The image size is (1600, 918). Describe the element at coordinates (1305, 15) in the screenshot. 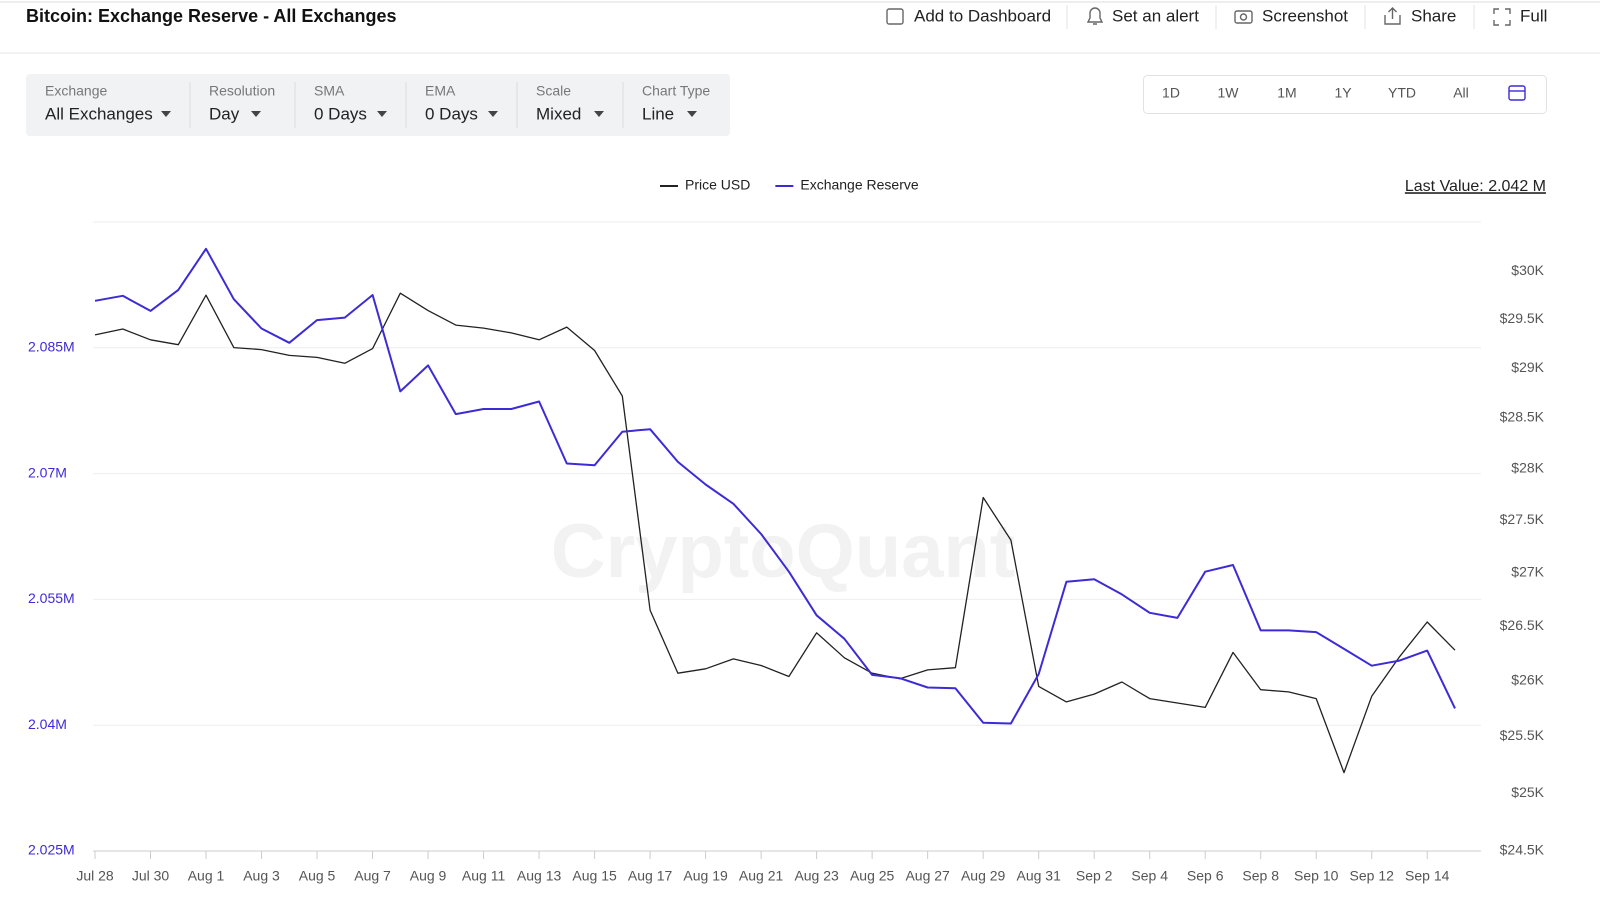

I see `screenshot-button: Screenshot` at that location.